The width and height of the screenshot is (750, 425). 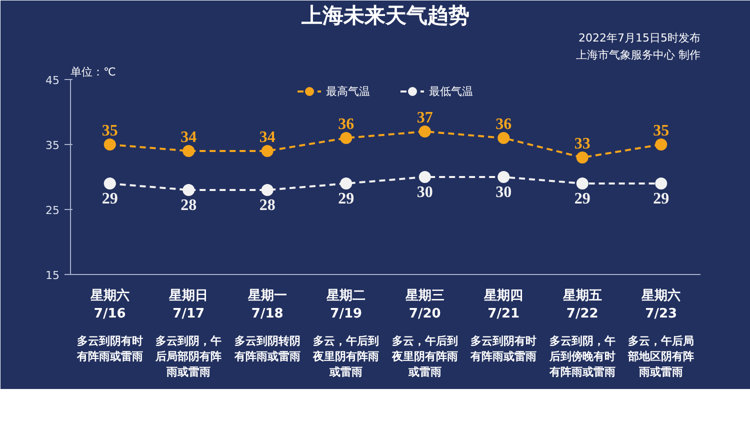 What do you see at coordinates (503, 305) in the screenshot?
I see `x-tick-label: 星期四 7/21` at bounding box center [503, 305].